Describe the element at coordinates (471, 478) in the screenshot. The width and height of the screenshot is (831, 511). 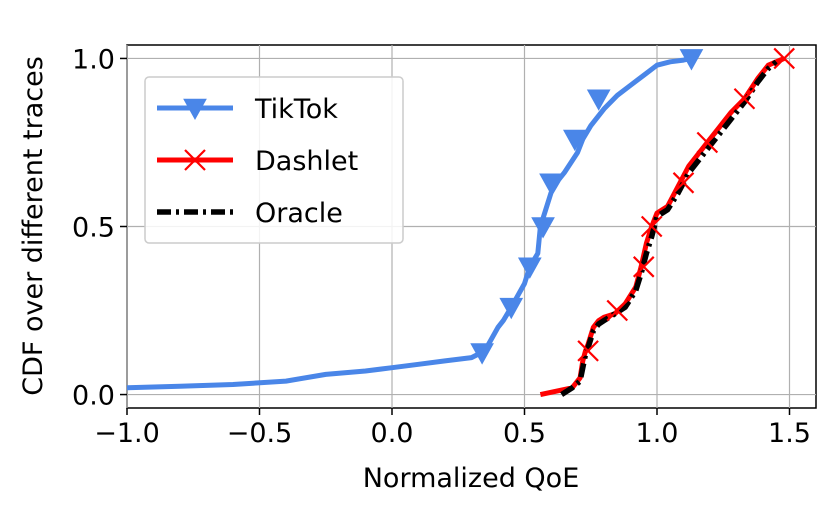
I see `x-axis-label: Normalized QoE` at that location.